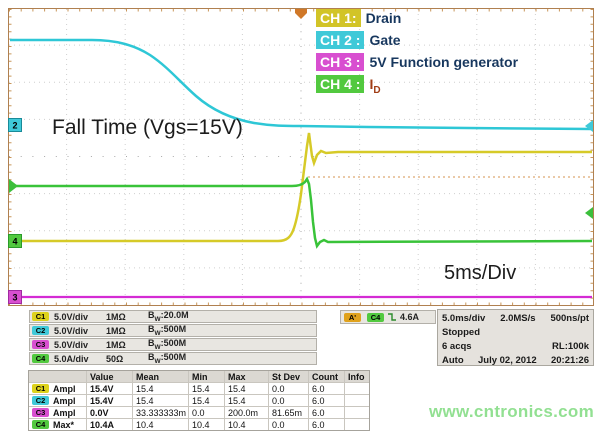 The height and width of the screenshot is (437, 601). Describe the element at coordinates (417, 40) in the screenshot. I see `legend-item-ch2: CH 2 : Gate` at that location.